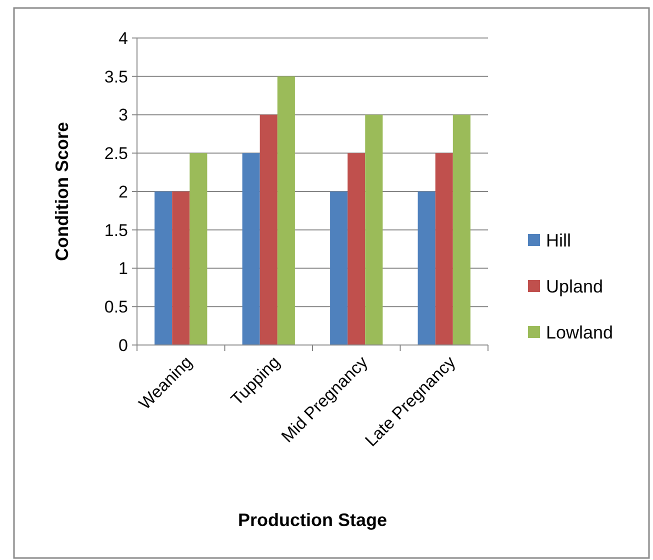  What do you see at coordinates (575, 286) in the screenshot?
I see `legend-label: Upland` at bounding box center [575, 286].